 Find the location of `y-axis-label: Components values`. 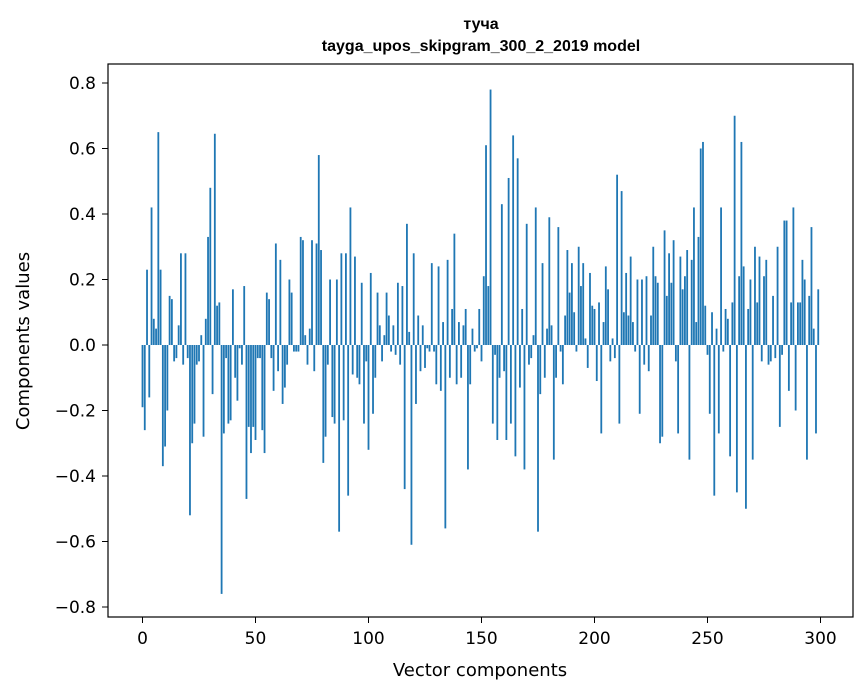

y-axis-label: Components values is located at coordinates (23, 341).